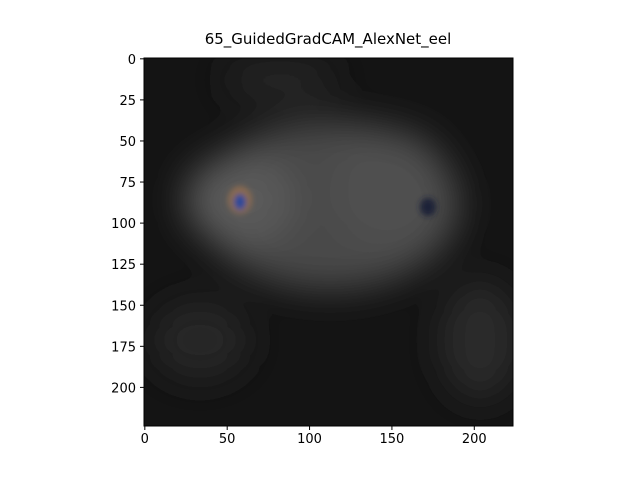  I want to click on chart-title: 65_GuidedGradCAM_AlexNet_eel, so click(328, 39).